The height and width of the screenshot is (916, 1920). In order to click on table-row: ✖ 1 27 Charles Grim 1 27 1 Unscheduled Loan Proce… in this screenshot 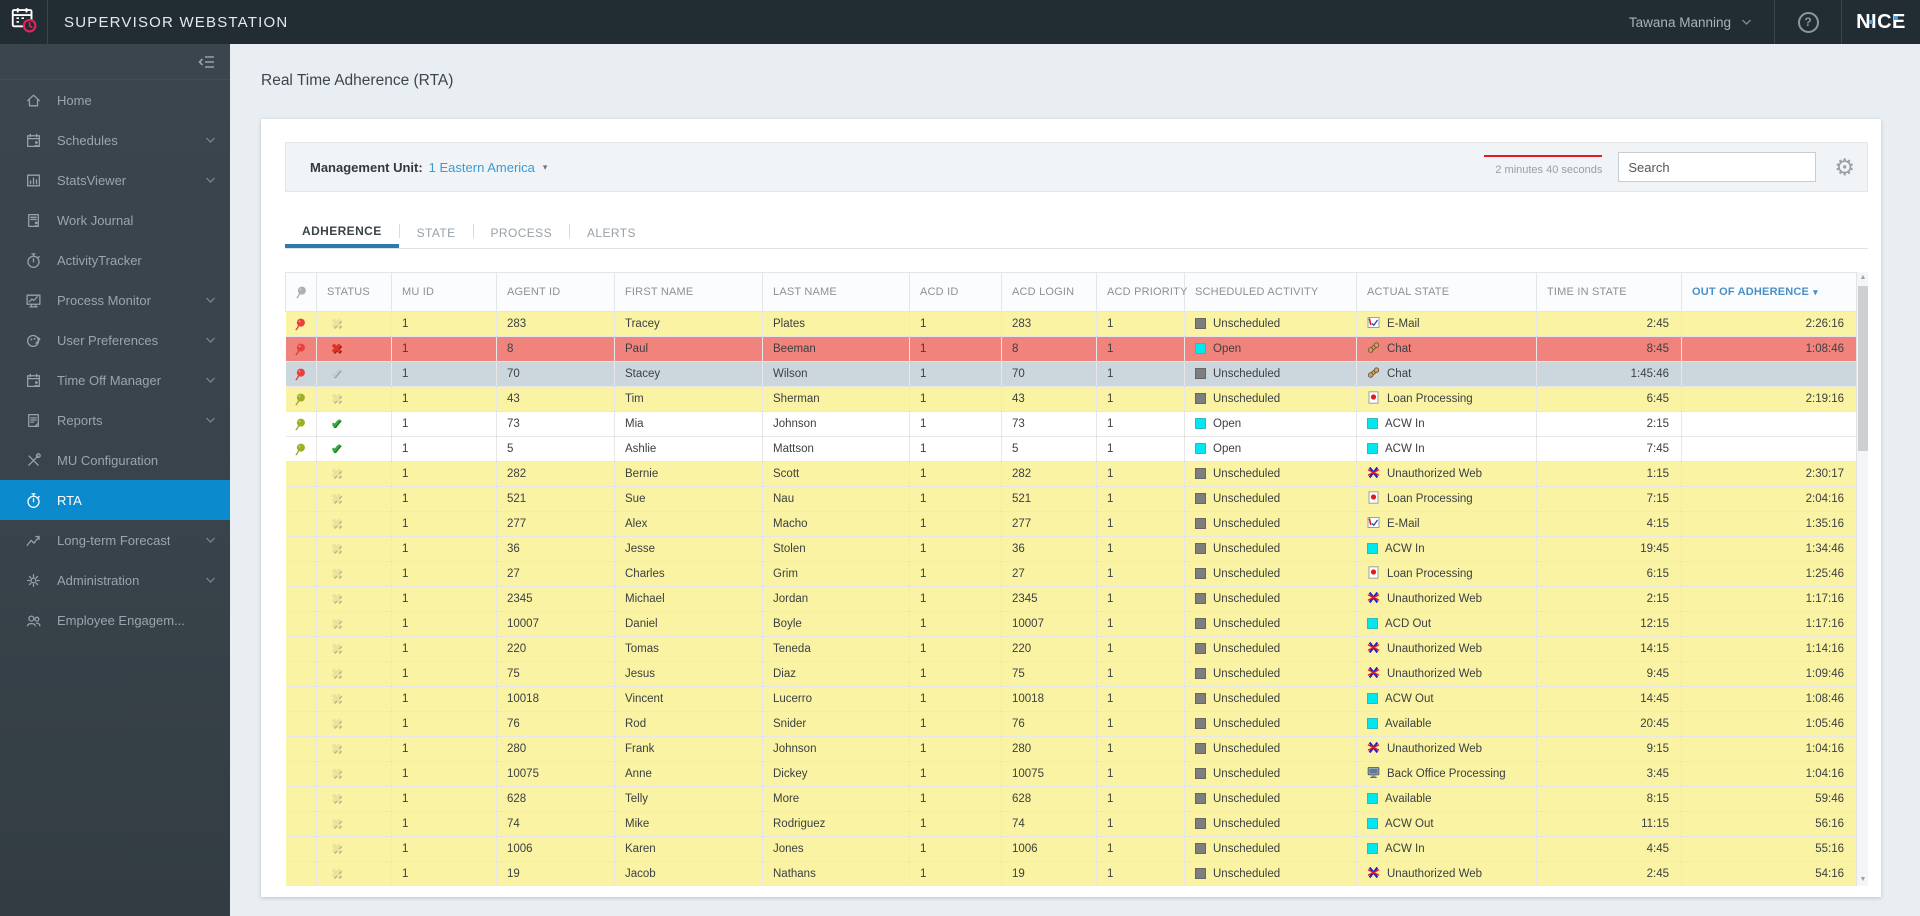, I will do `click(1071, 574)`.